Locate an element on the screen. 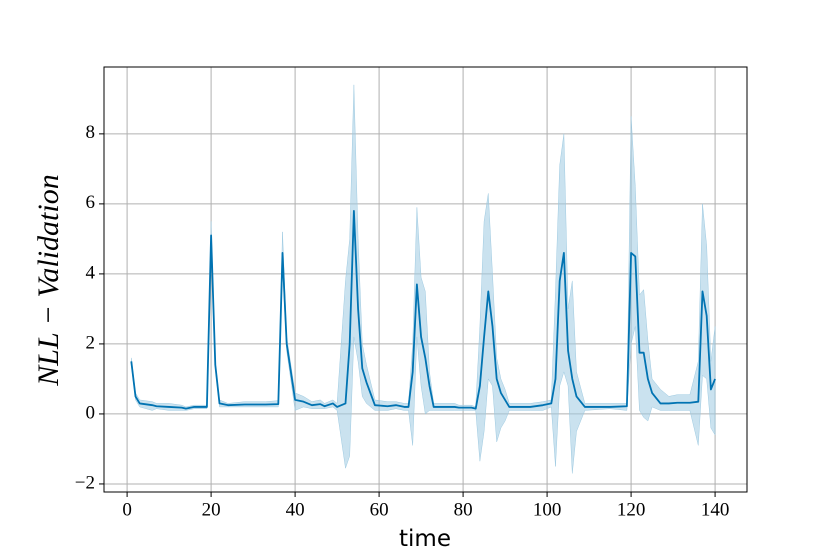 This screenshot has width=830, height=554. x-tick-label: 40 is located at coordinates (295, 509).